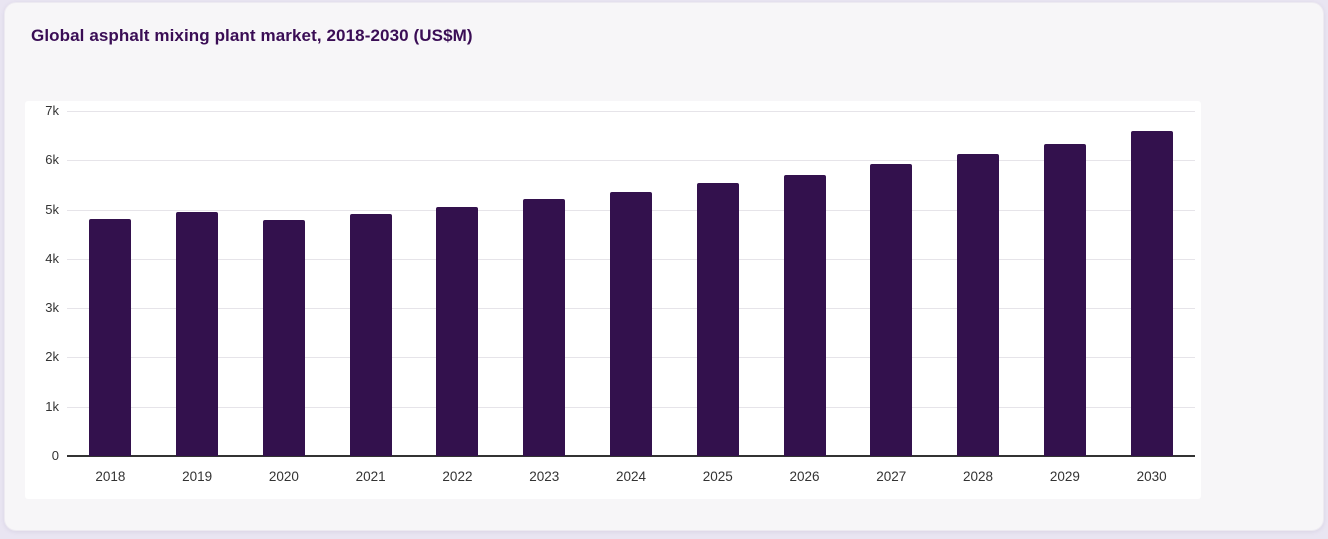 The image size is (1328, 539). What do you see at coordinates (978, 476) in the screenshot?
I see `x-tick-label-2028: 2028` at bounding box center [978, 476].